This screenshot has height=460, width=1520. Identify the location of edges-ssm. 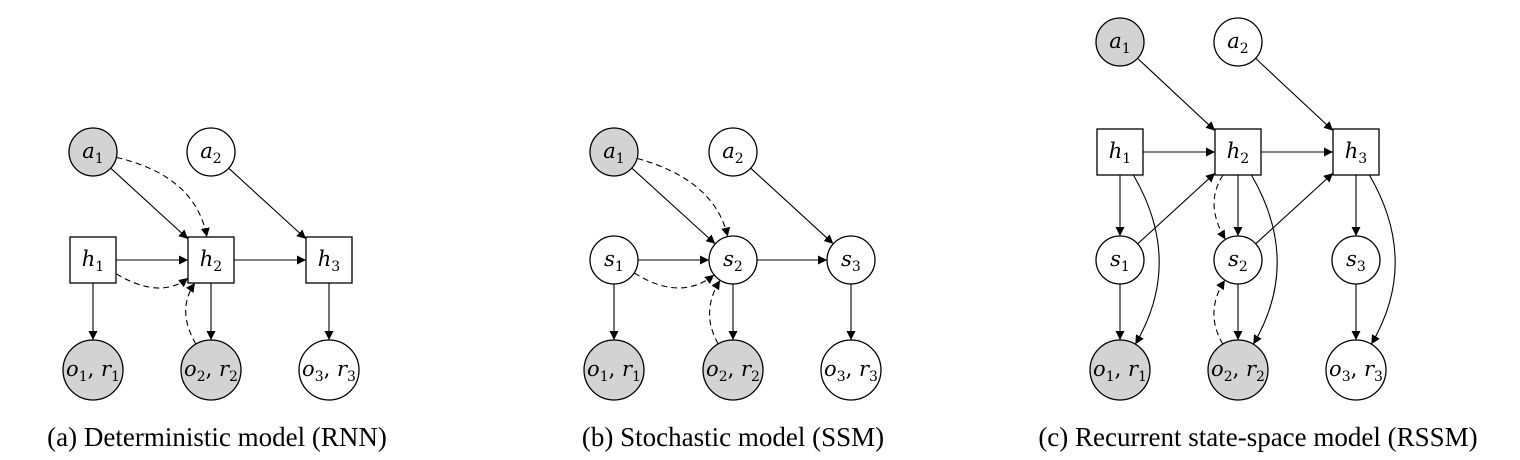
(732, 251).